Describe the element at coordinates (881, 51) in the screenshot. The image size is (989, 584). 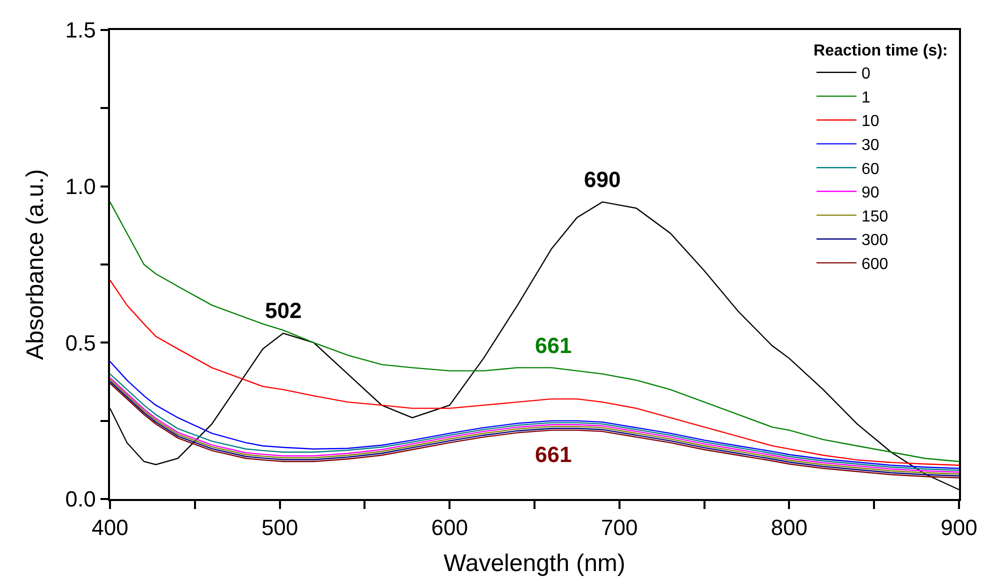
I see `legend-title: Reaction time (s):` at that location.